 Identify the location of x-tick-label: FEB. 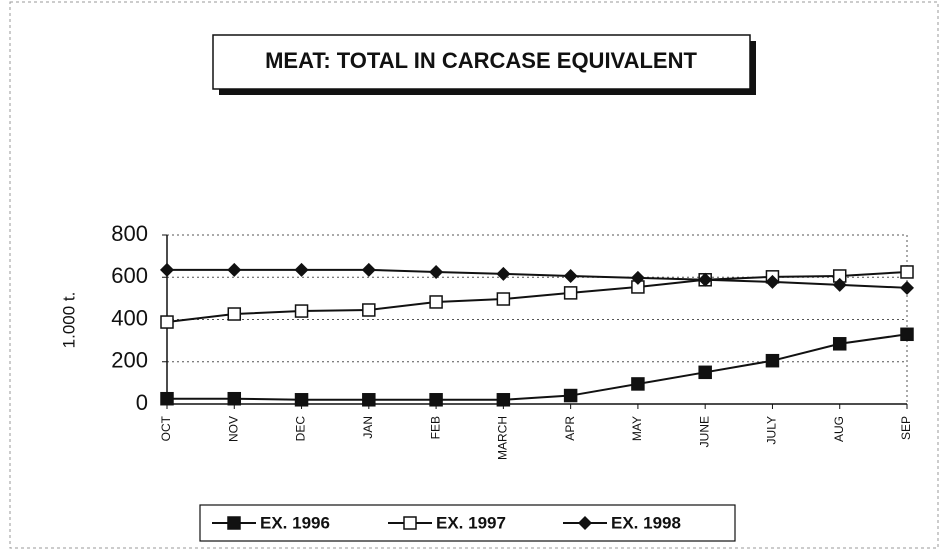
(435, 427).